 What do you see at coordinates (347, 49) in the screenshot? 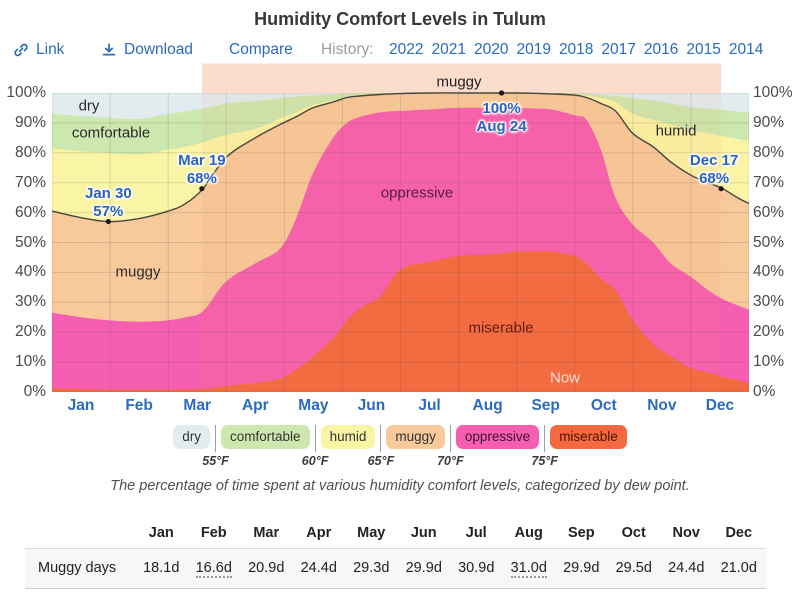
I see `history-label: History:` at bounding box center [347, 49].